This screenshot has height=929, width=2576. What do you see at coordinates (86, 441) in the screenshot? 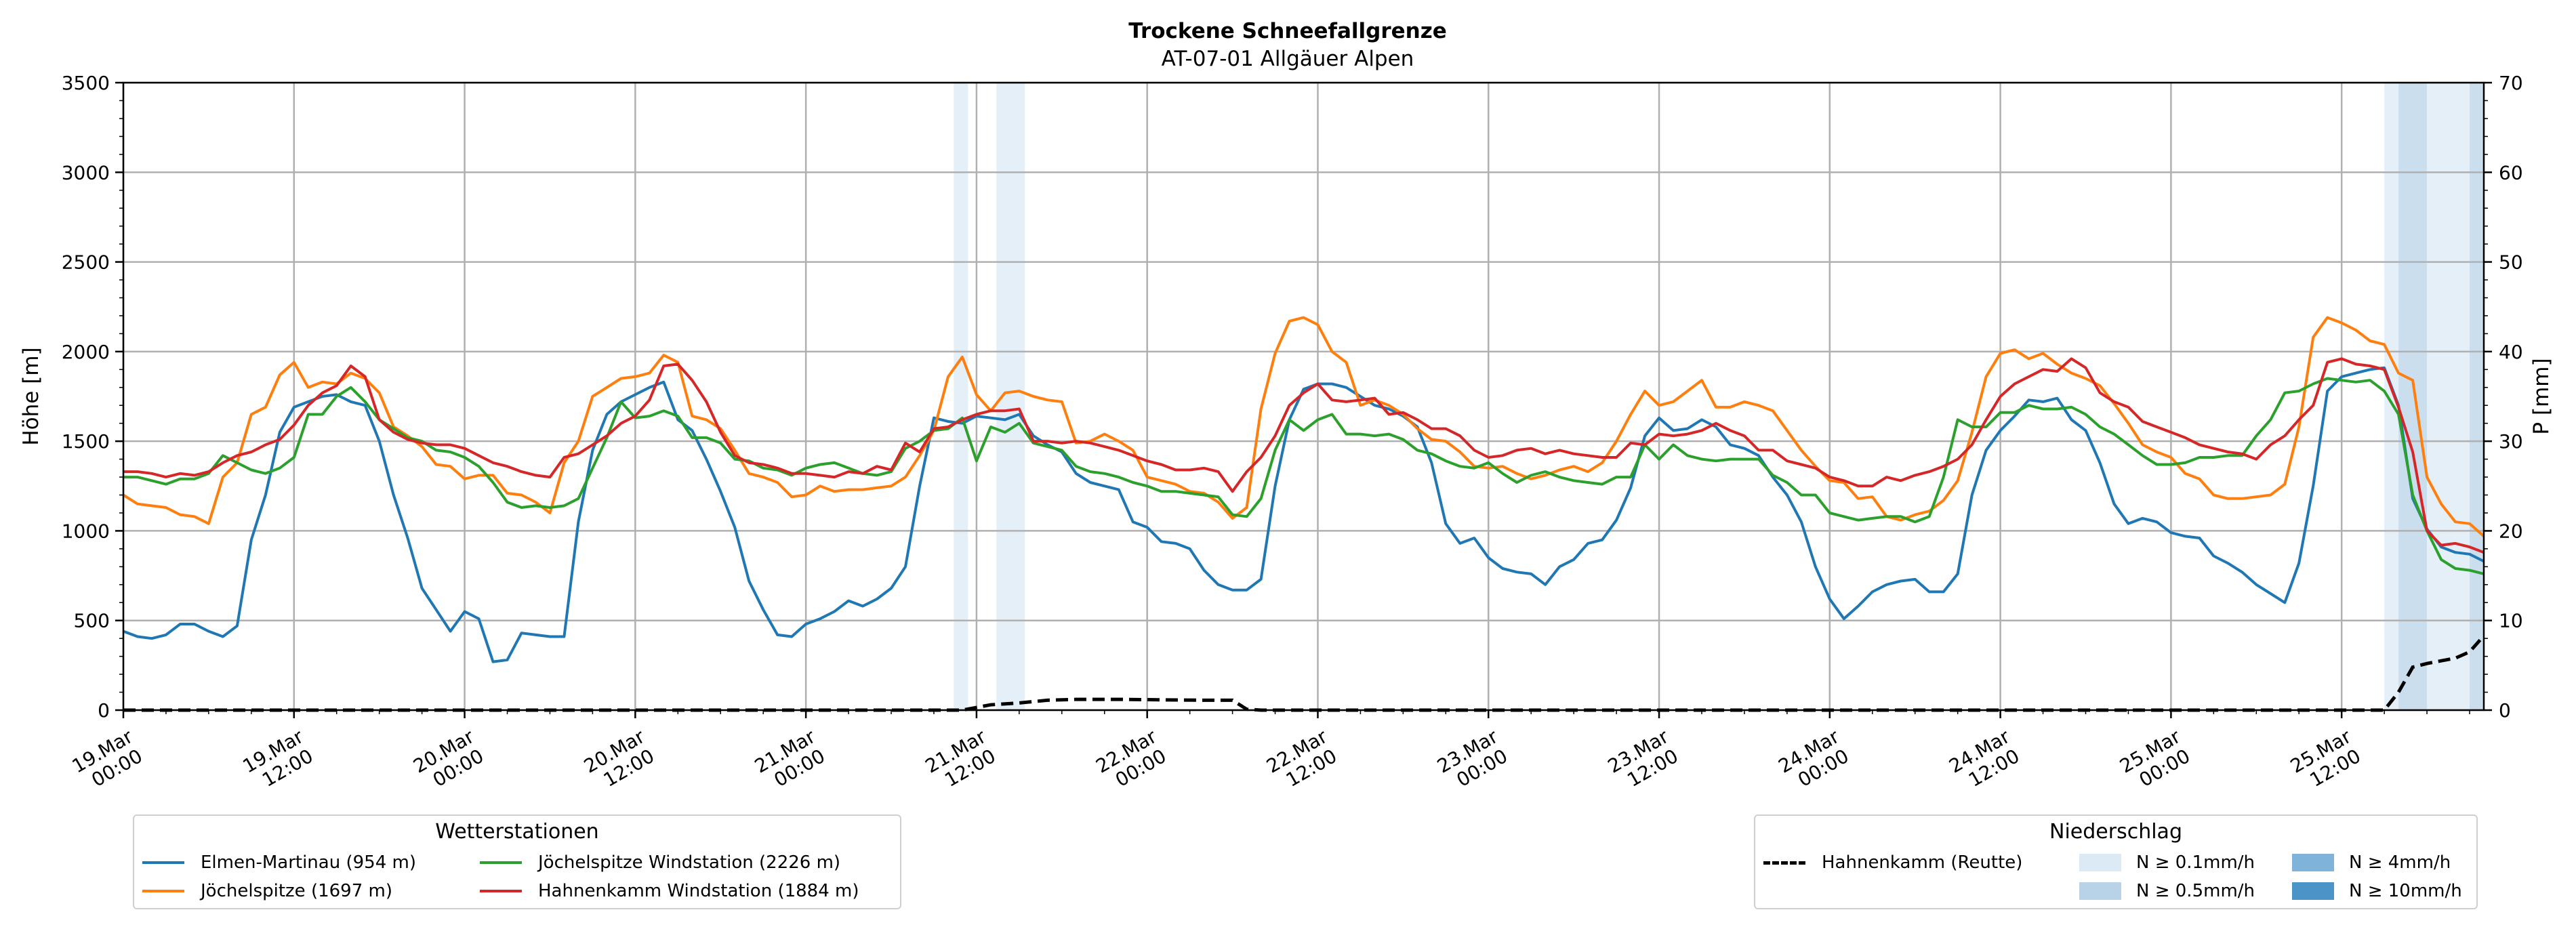
I see `y-tick-label-3: 1500` at bounding box center [86, 441].